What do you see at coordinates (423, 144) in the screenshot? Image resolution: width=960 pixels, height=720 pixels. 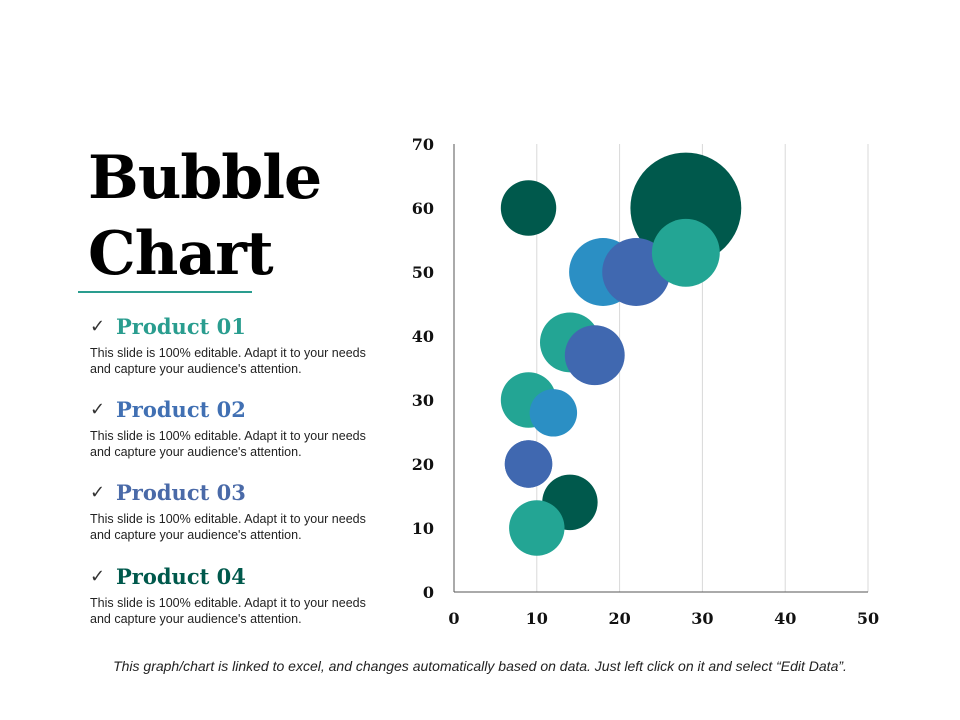 I see `y-tick-label-70: 70` at bounding box center [423, 144].